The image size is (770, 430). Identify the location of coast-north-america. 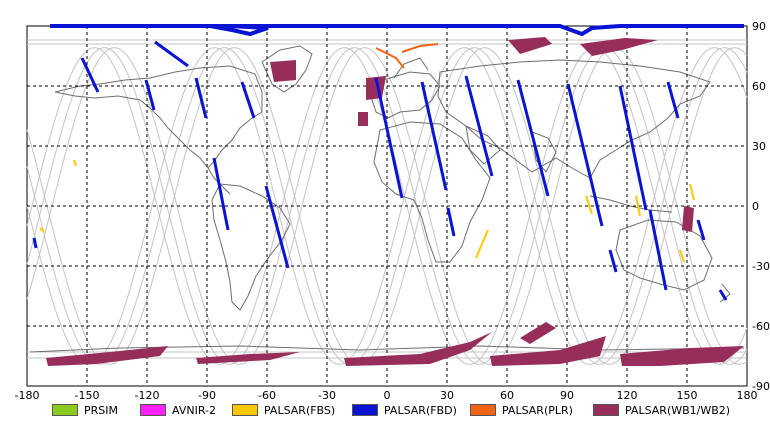
(158, 117).